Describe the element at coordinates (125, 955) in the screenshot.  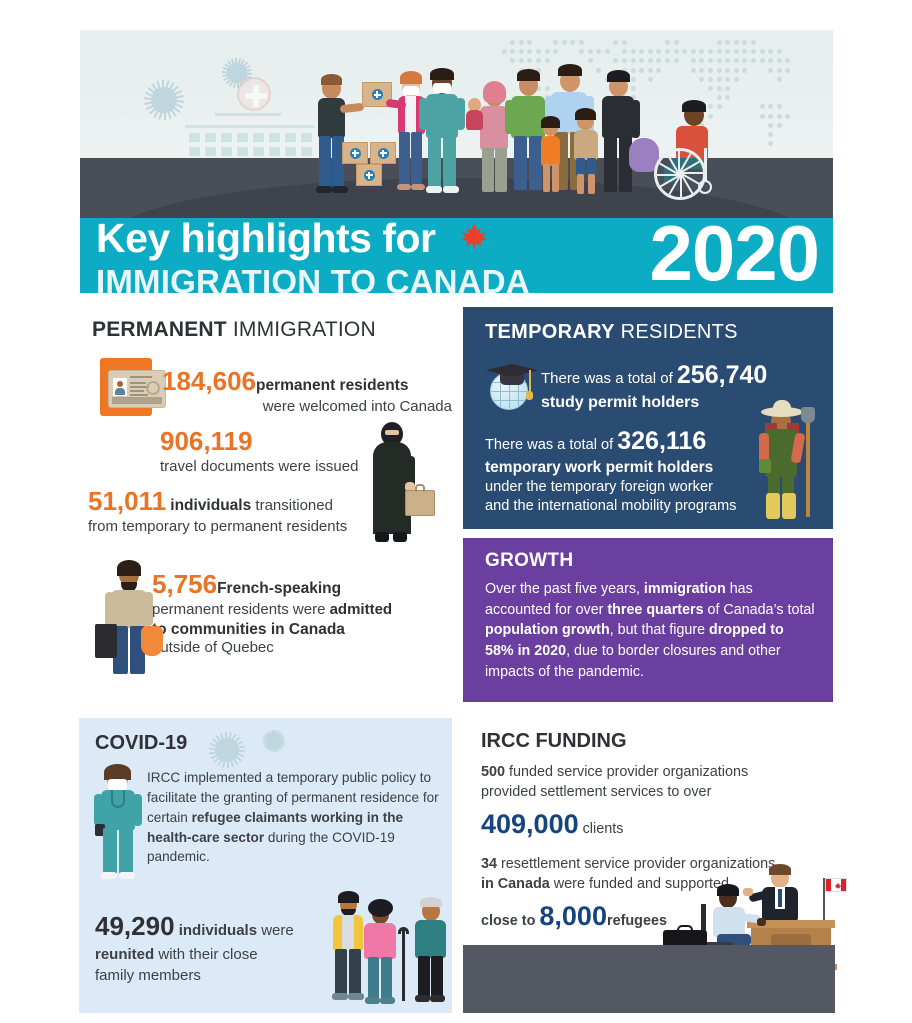
I see `stat-bold-label-2: reunited` at that location.